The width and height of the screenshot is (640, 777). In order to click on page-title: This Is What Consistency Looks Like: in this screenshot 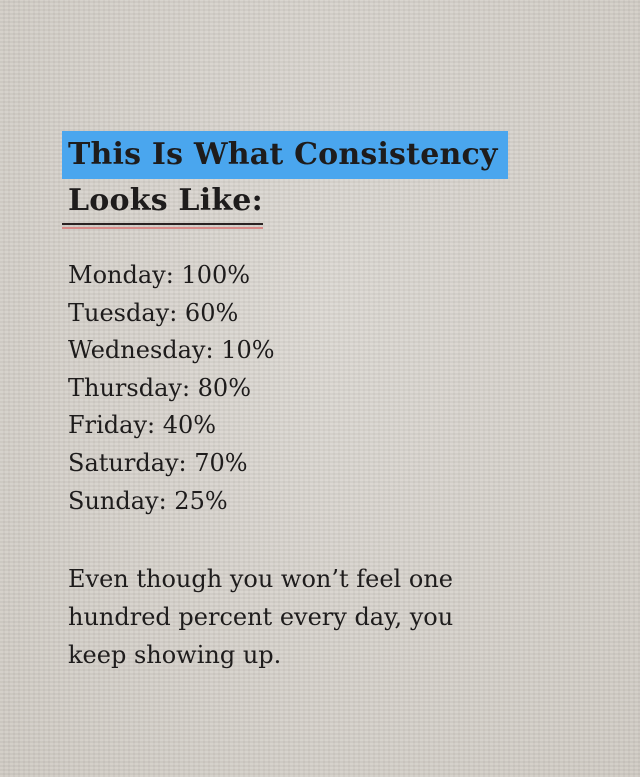, I will do `click(285, 180)`.